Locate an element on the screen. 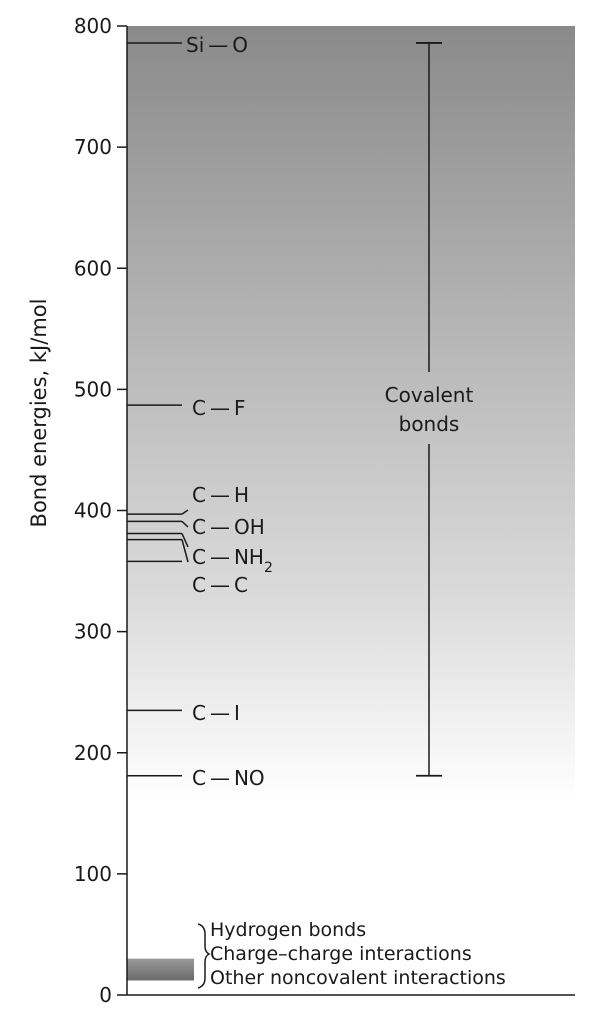 The height and width of the screenshot is (1017, 596). noncovalent-range-bar is located at coordinates (160, 969).